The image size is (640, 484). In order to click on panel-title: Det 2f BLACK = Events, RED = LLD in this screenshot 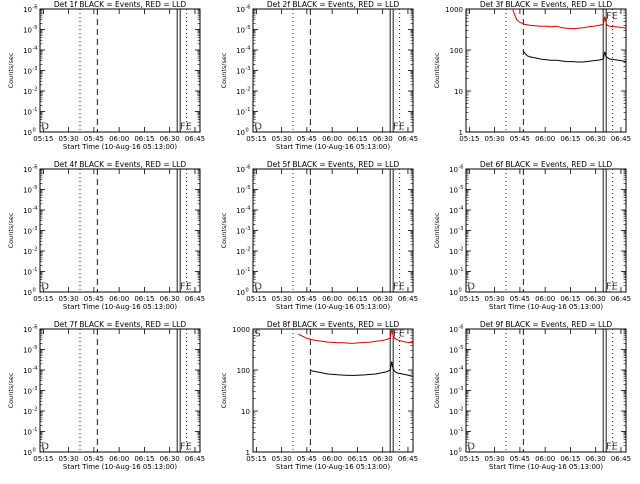, I will do `click(333, 4)`.